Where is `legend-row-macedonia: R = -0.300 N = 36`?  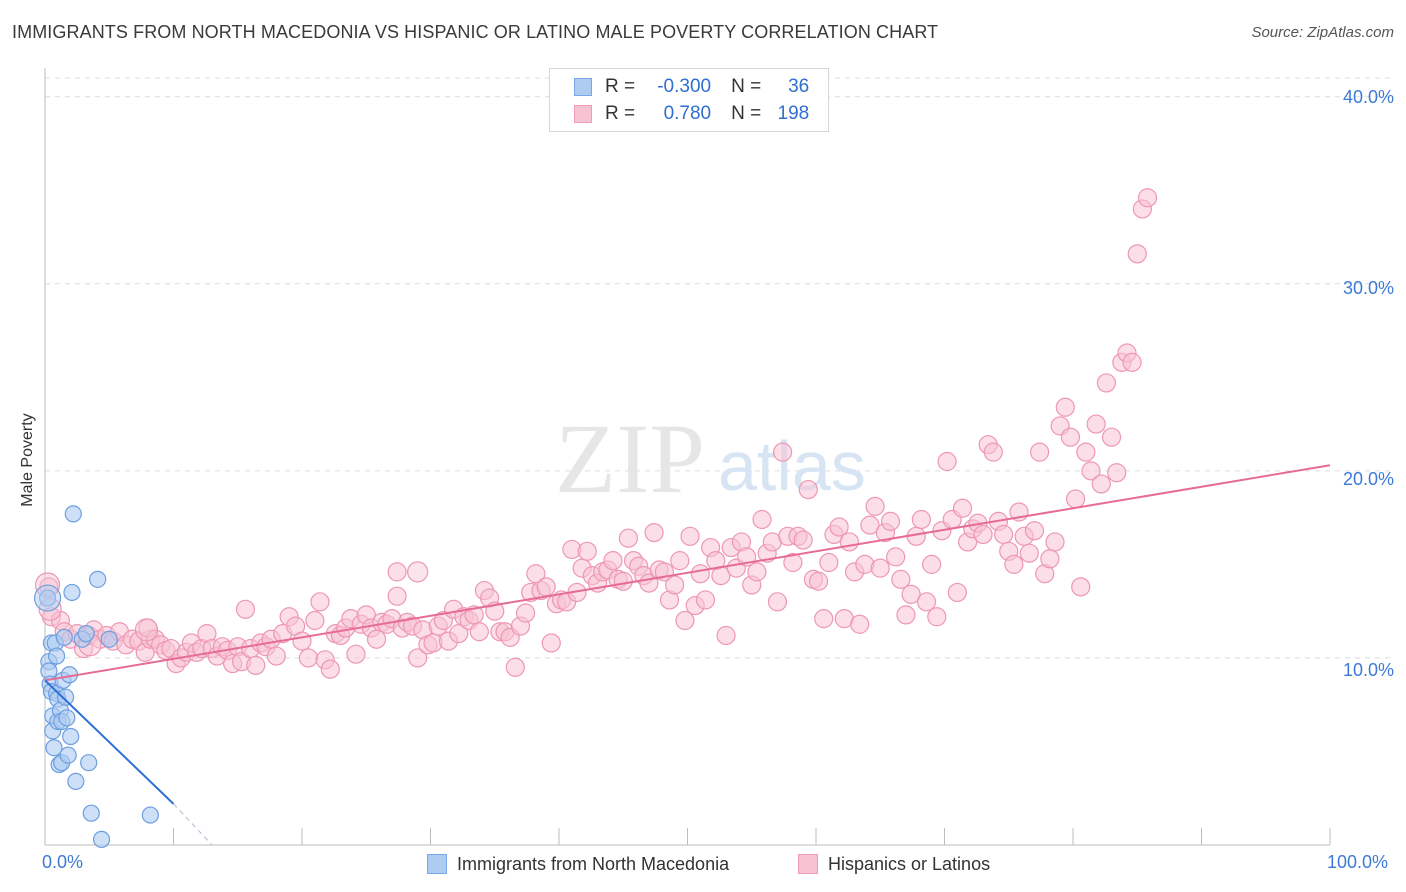
legend-row-macedonia: R = -0.300 N = 36 is located at coordinates (691, 87).